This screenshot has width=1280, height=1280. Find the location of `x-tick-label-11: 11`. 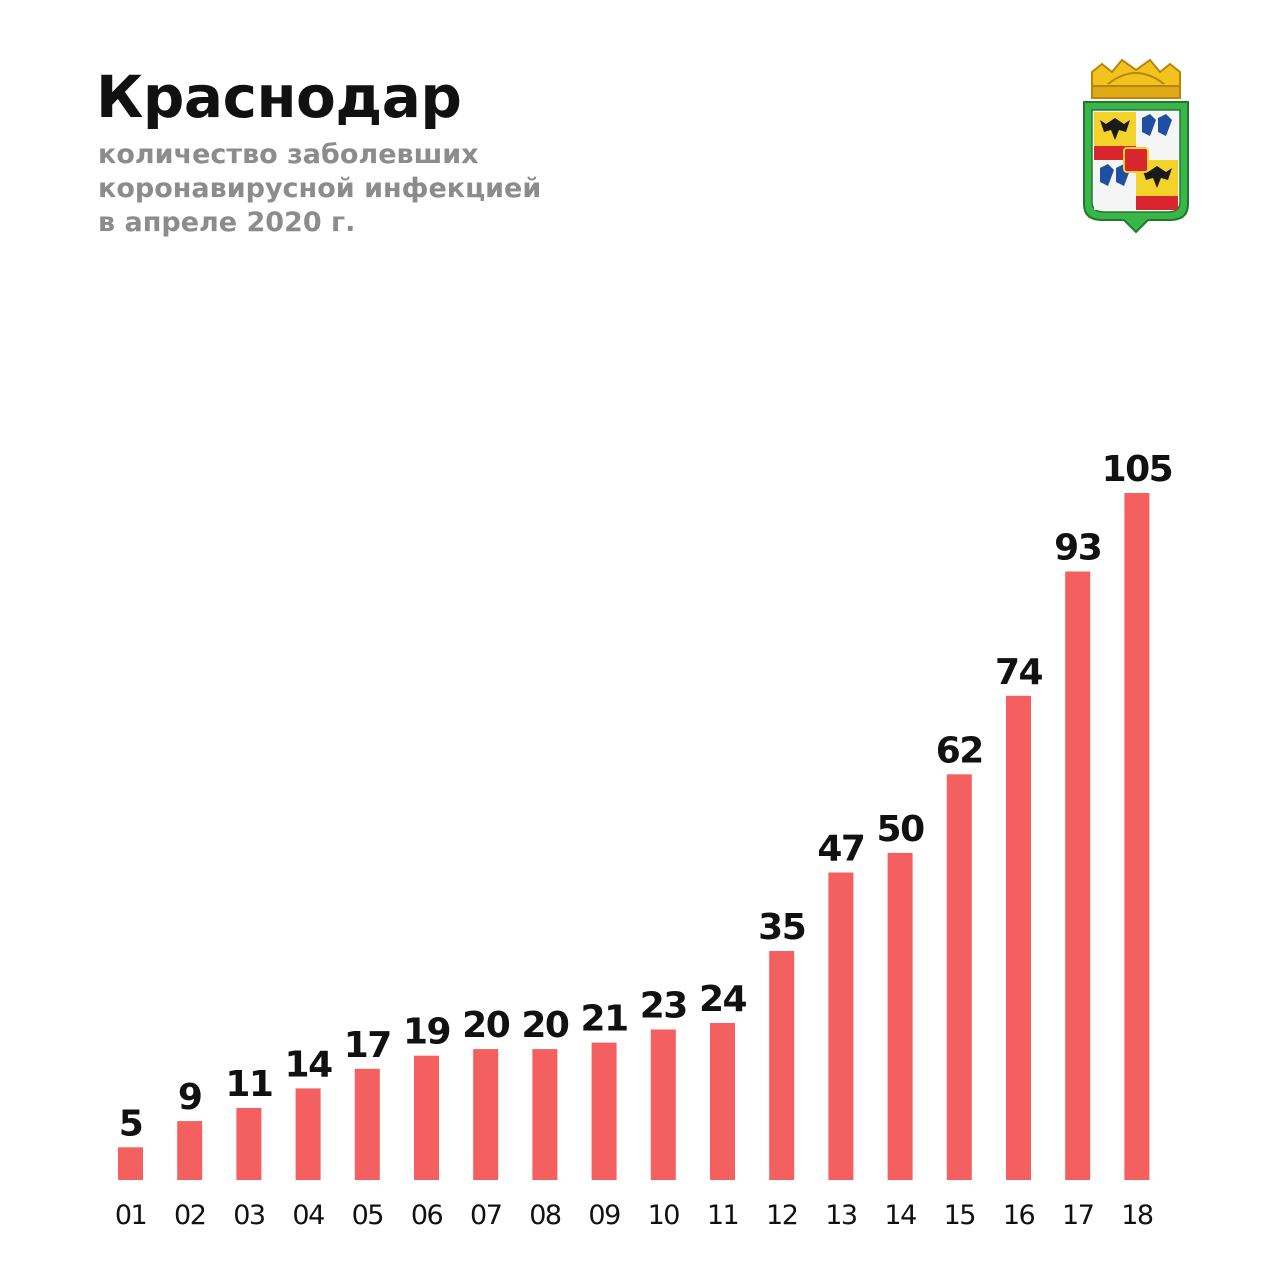

x-tick-label-11: 11 is located at coordinates (722, 1215).